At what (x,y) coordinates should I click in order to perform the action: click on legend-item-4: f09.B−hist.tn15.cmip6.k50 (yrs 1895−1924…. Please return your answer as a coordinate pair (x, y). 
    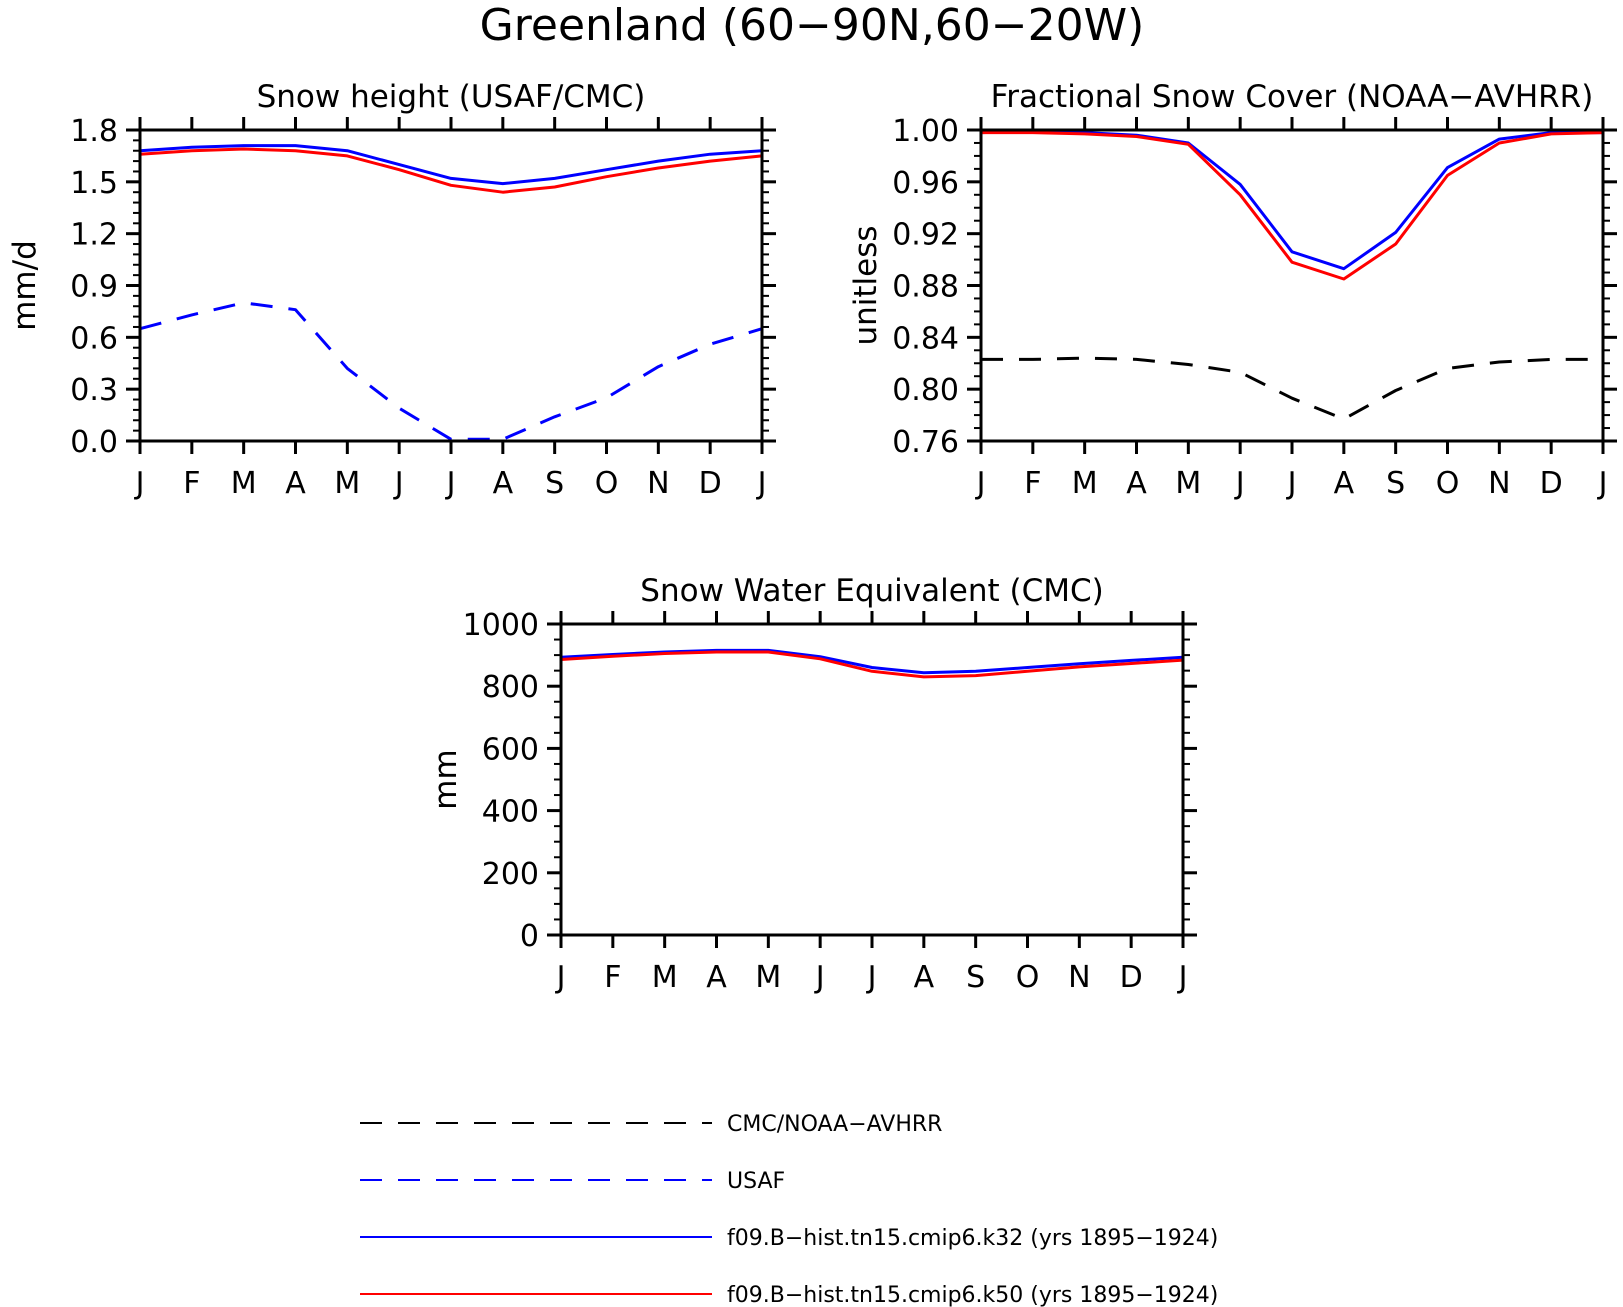
    Looking at the image, I should click on (789, 1295).